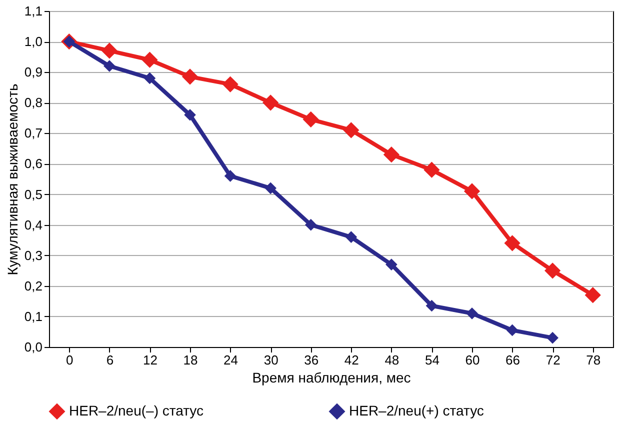 This screenshot has width=618, height=429. What do you see at coordinates (190, 360) in the screenshot?
I see `x-tick-label: 18` at bounding box center [190, 360].